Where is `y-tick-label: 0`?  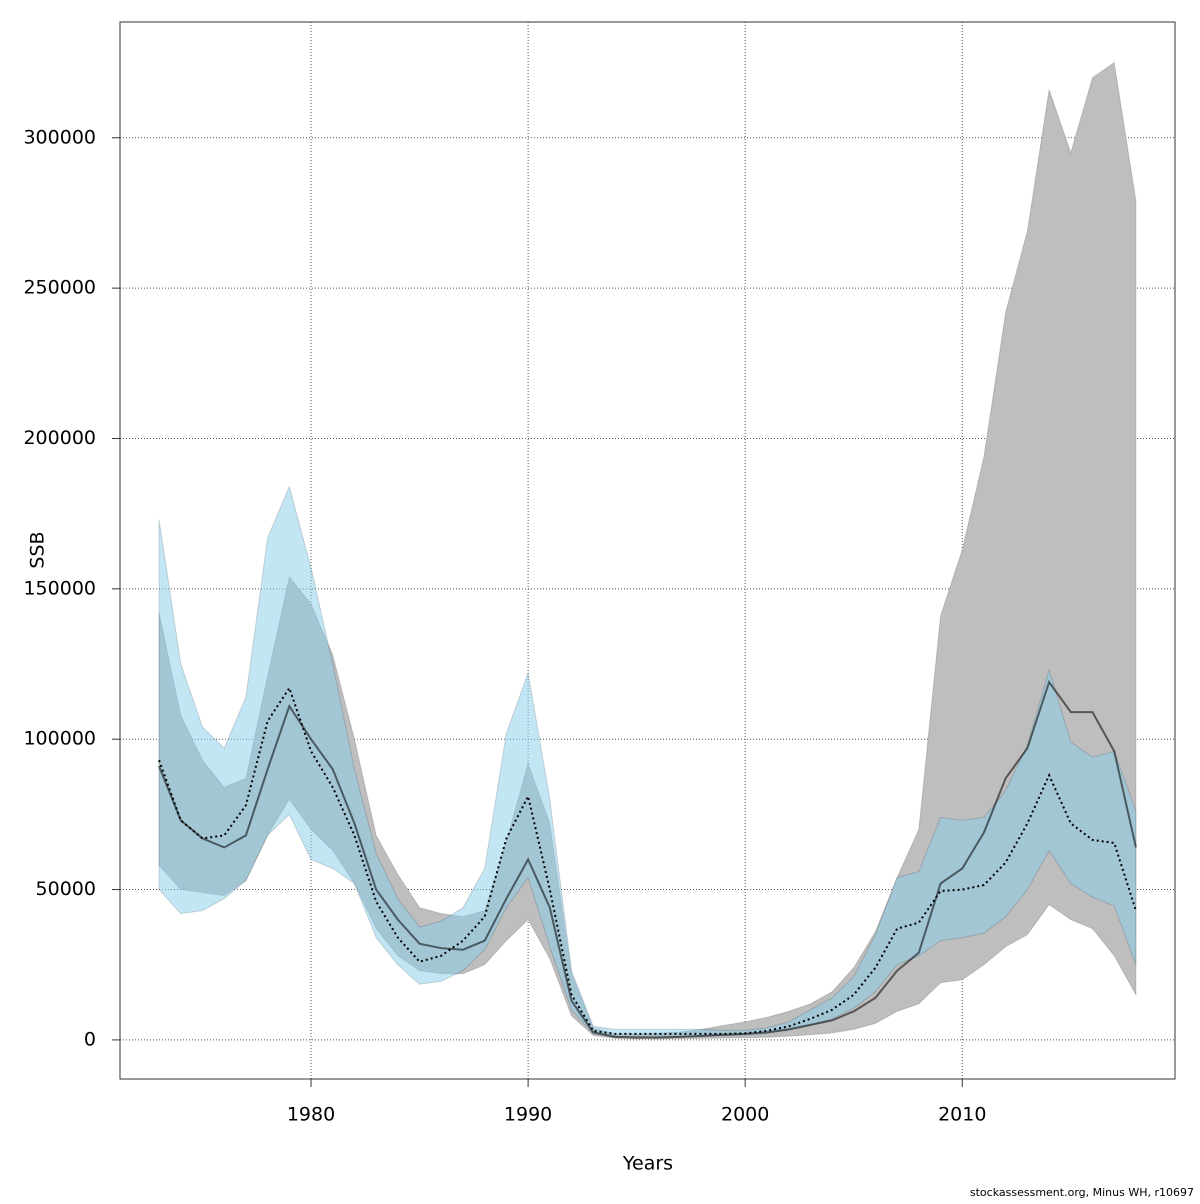
y-tick-label: 0 is located at coordinates (90, 1039).